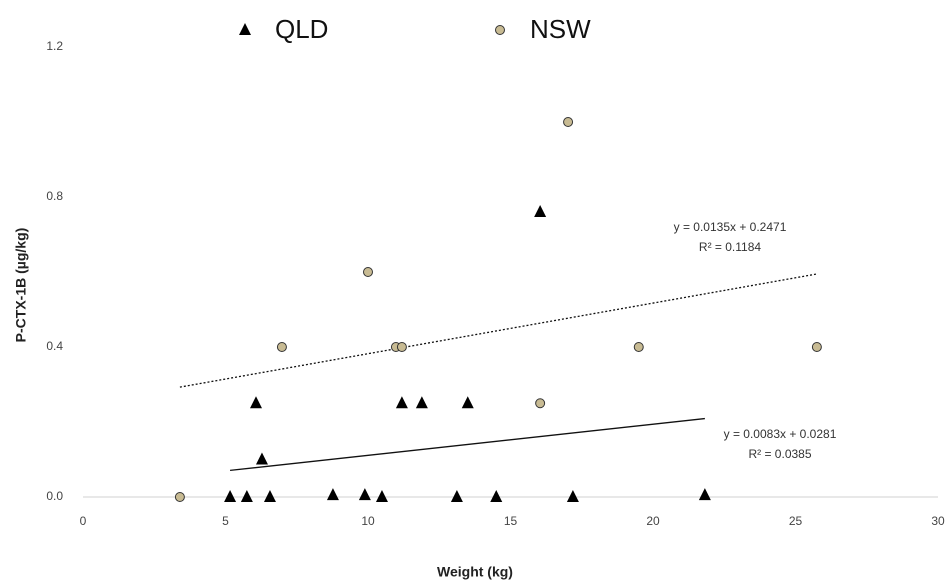  Describe the element at coordinates (54, 46) in the screenshot. I see `y-tick-label: 1.2` at that location.